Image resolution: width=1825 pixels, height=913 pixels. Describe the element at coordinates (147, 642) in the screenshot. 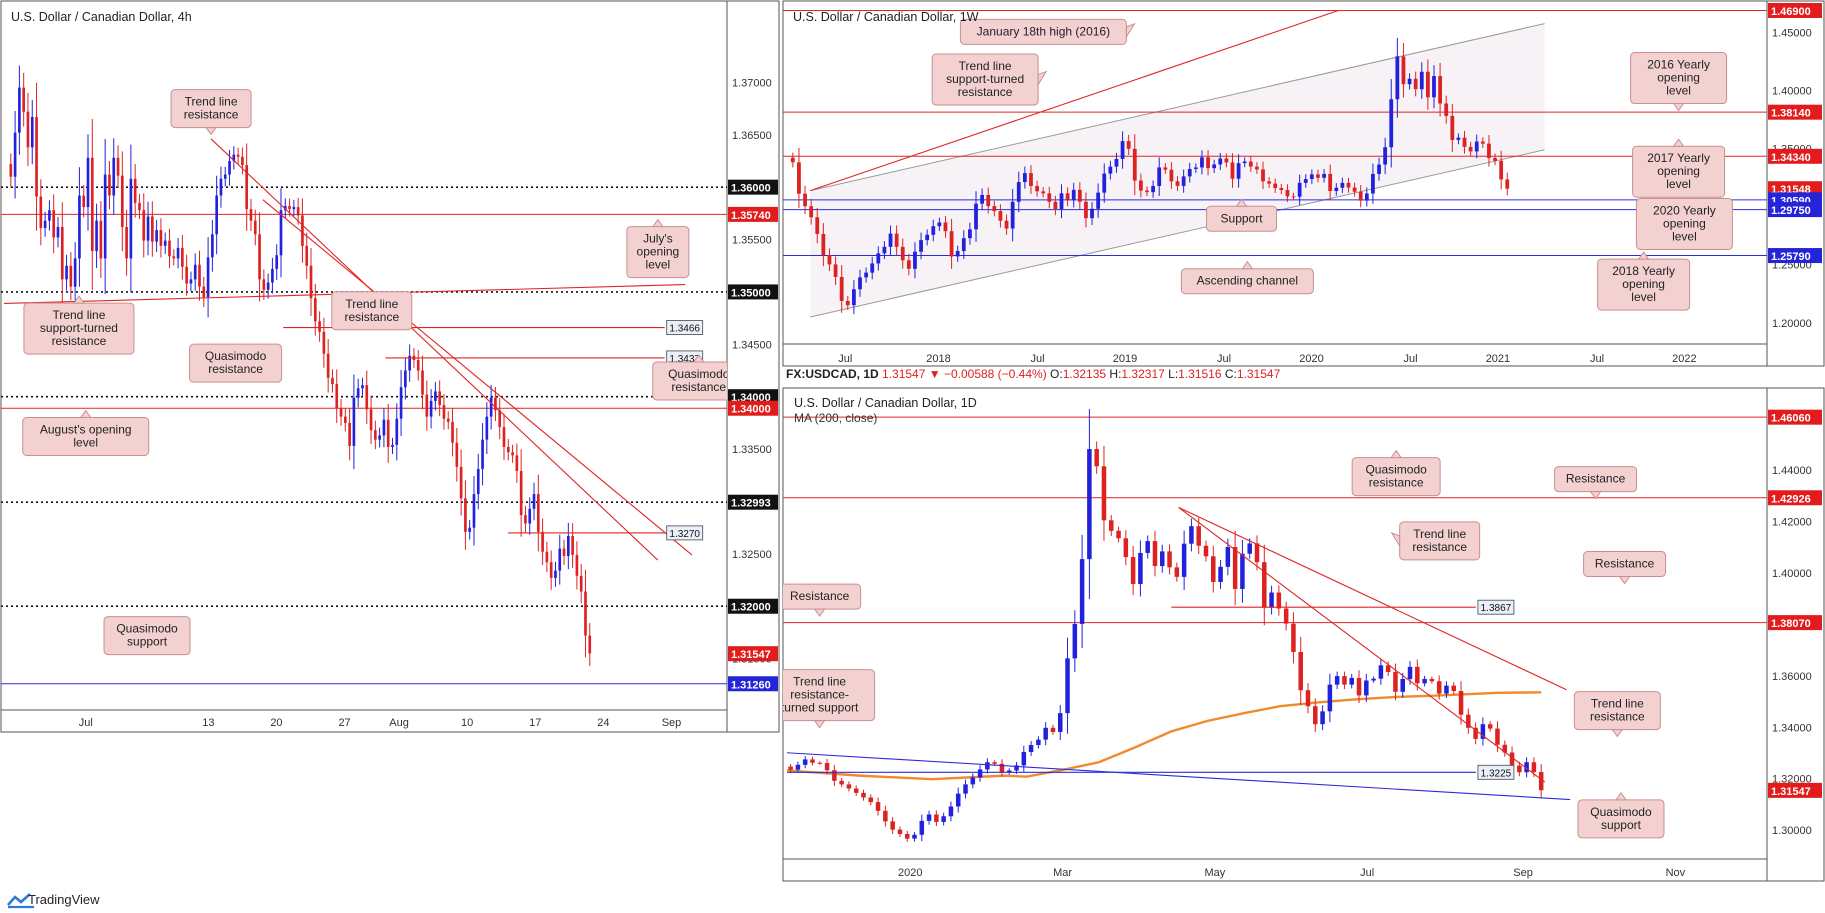

I see `callout-text: support` at that location.